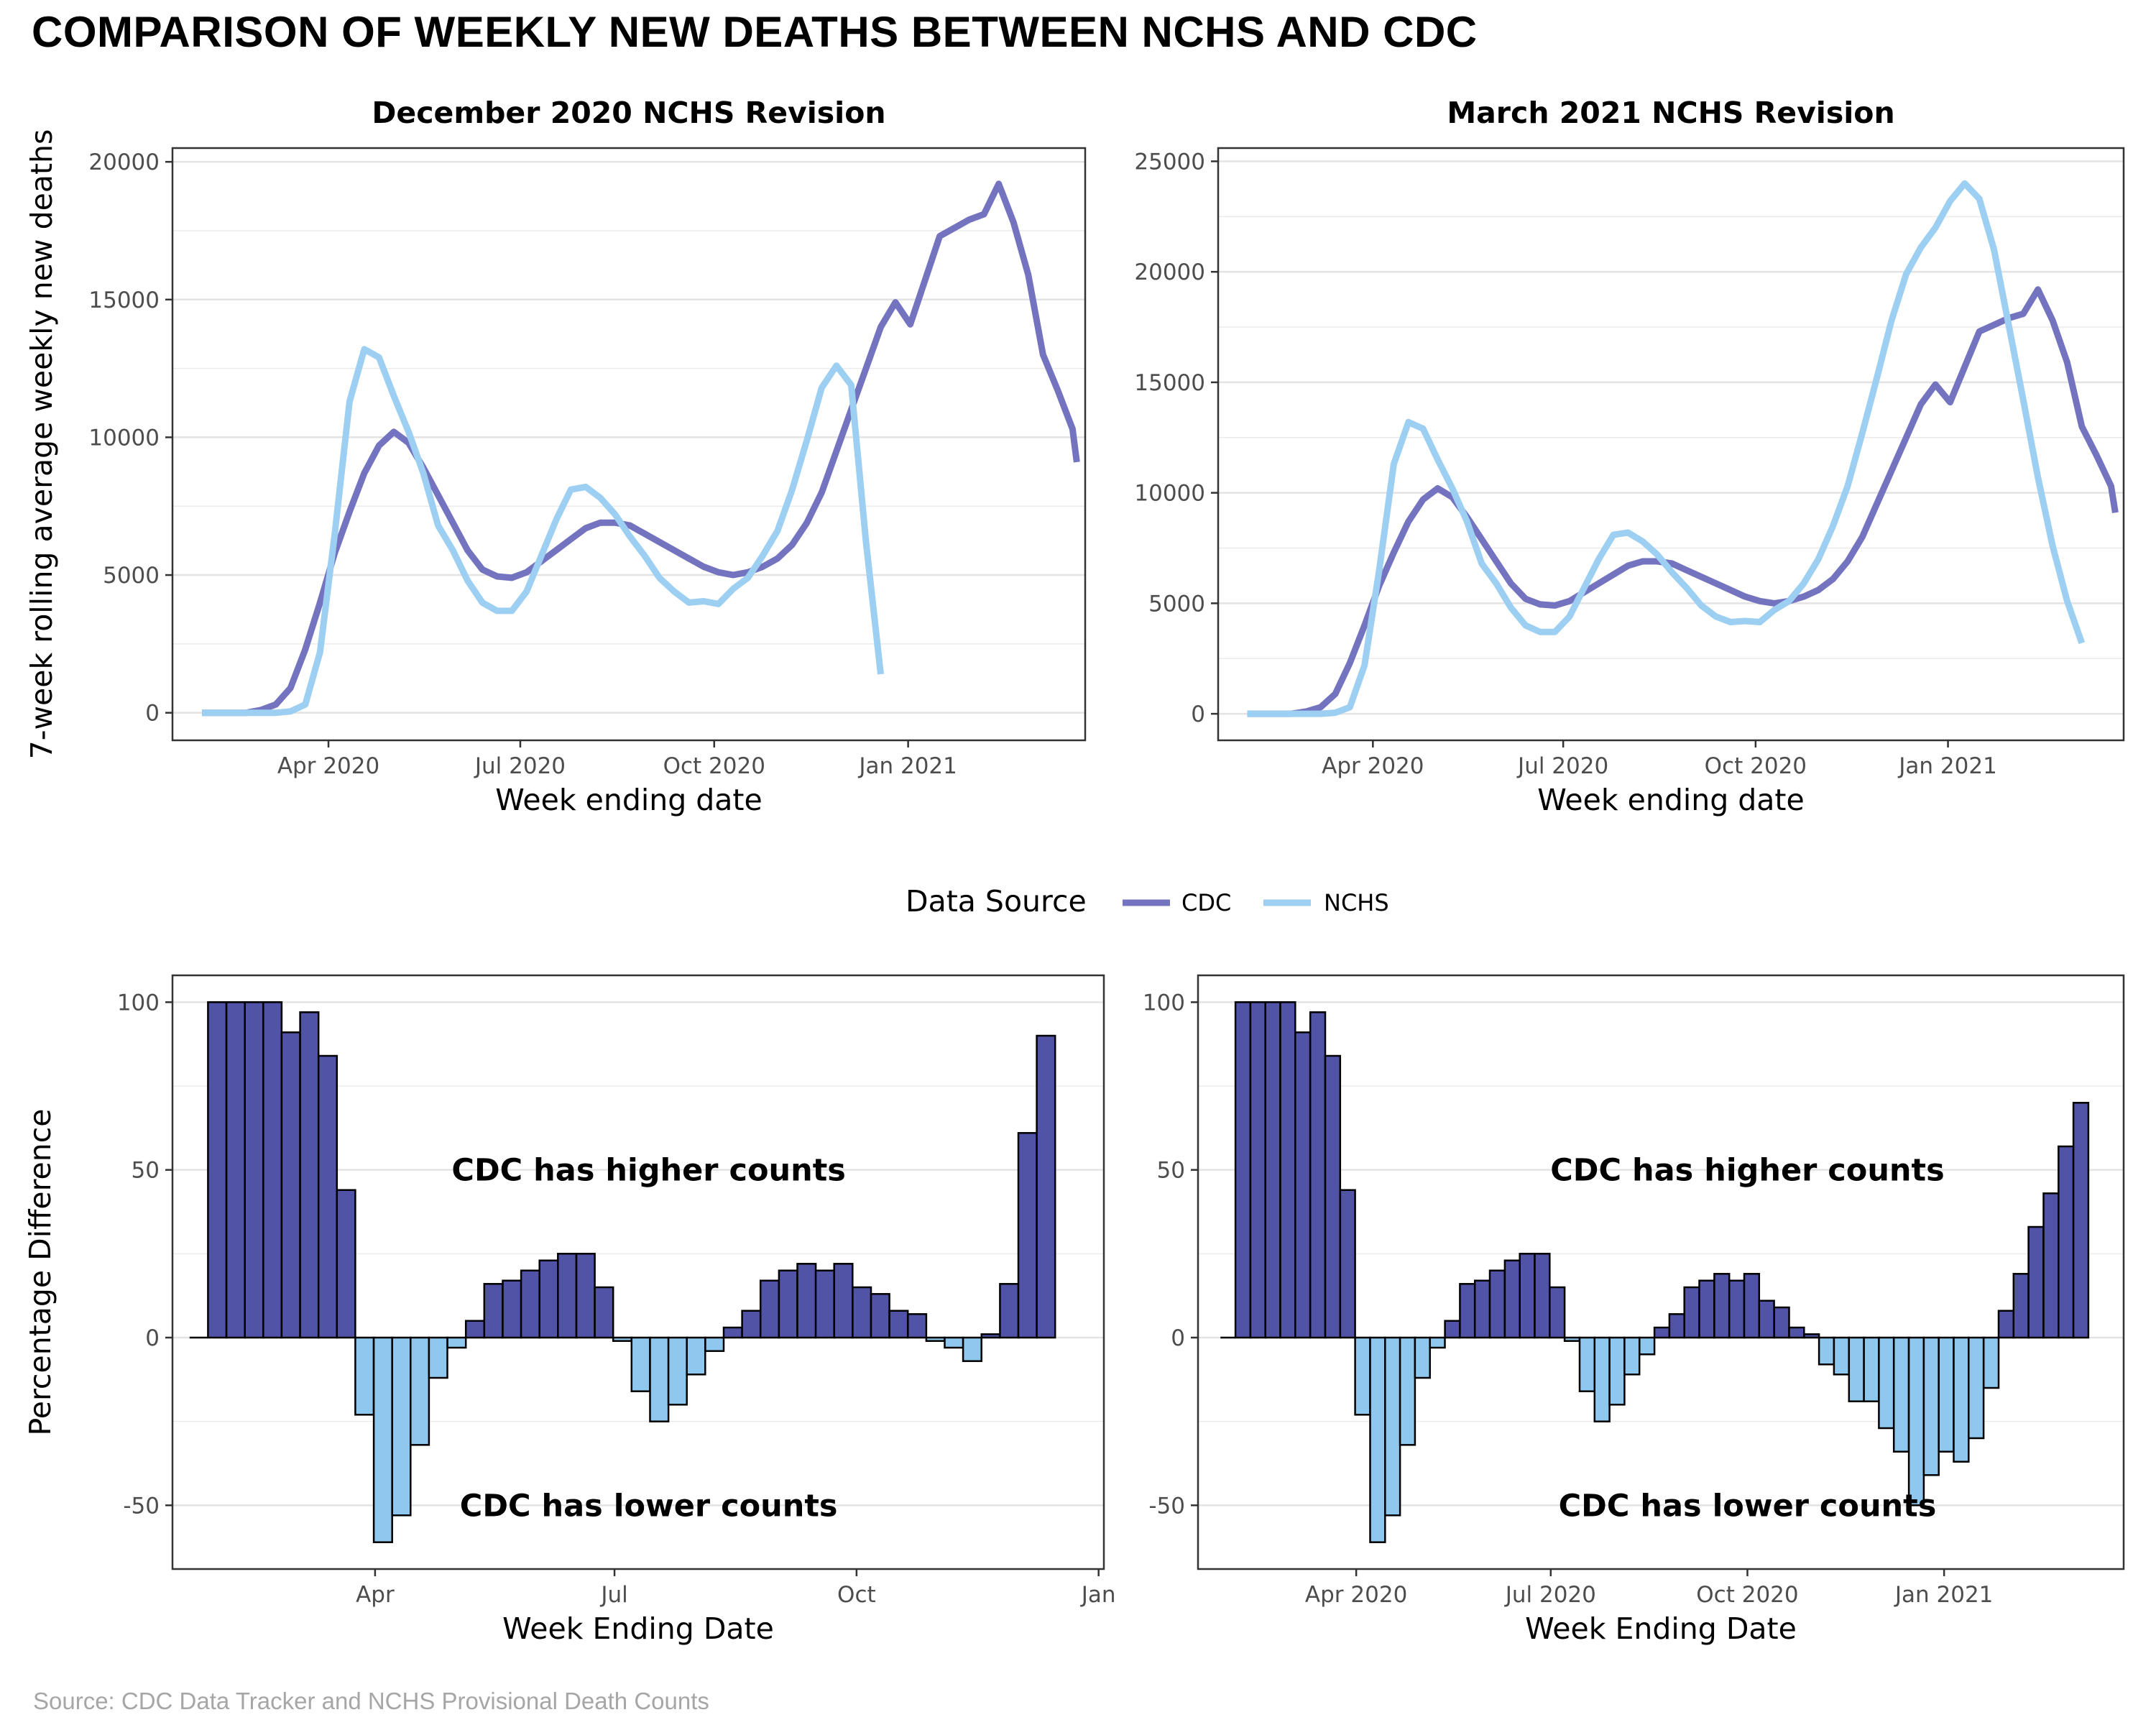 This screenshot has height=1725, width=2156. Describe the element at coordinates (41, 444) in the screenshot. I see `y-axis-title: 7-week rolling average weekly new deaths` at that location.